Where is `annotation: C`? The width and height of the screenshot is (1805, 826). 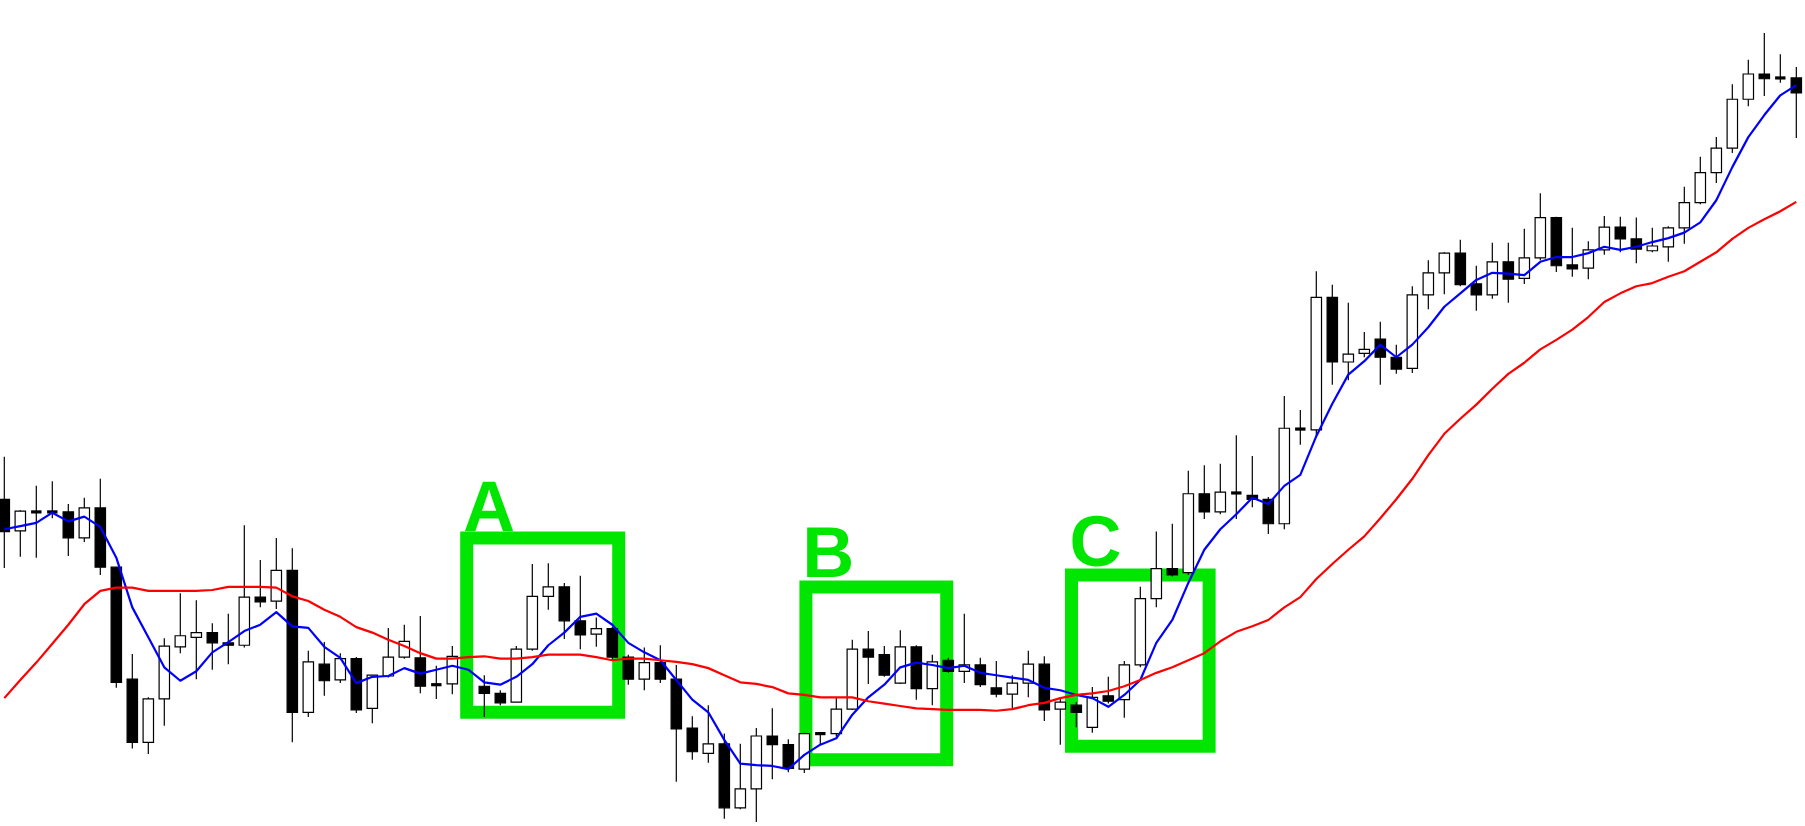 annotation: C is located at coordinates (1096, 541).